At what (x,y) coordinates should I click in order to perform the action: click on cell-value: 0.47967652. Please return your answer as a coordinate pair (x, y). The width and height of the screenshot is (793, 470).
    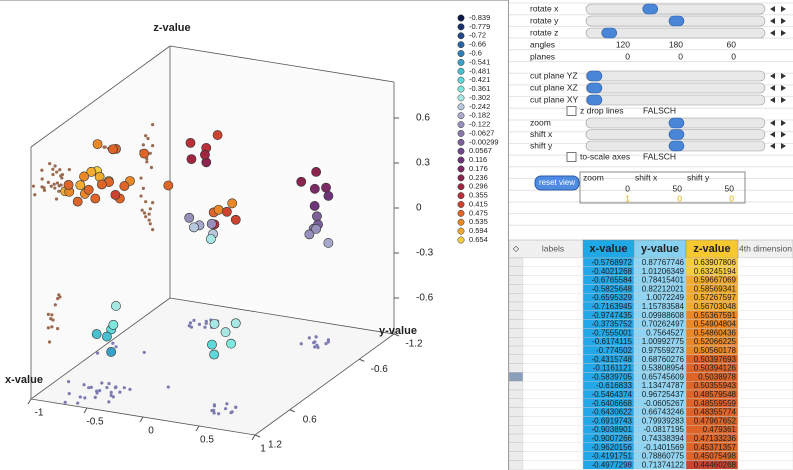
    Looking at the image, I should click on (715, 420).